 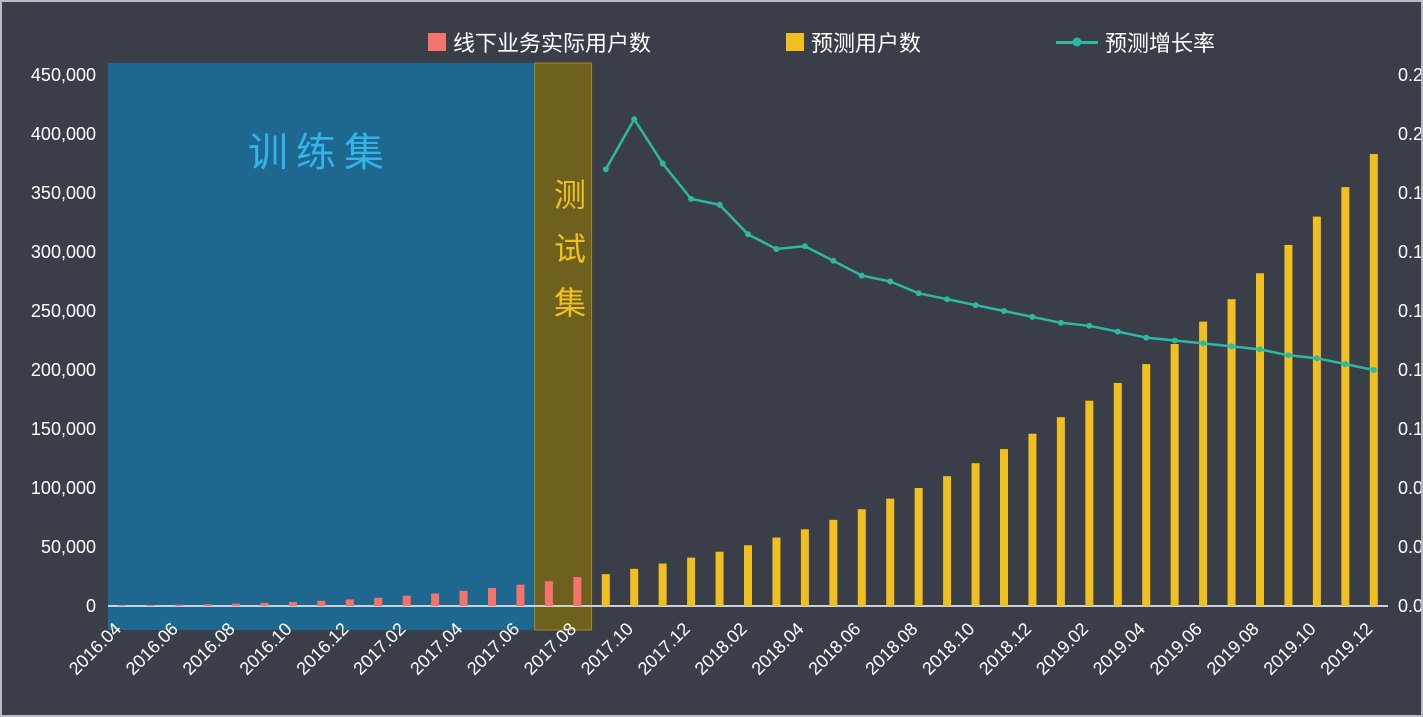 What do you see at coordinates (795, 42) in the screenshot?
I see `predicted-users-swatch-icon` at bounding box center [795, 42].